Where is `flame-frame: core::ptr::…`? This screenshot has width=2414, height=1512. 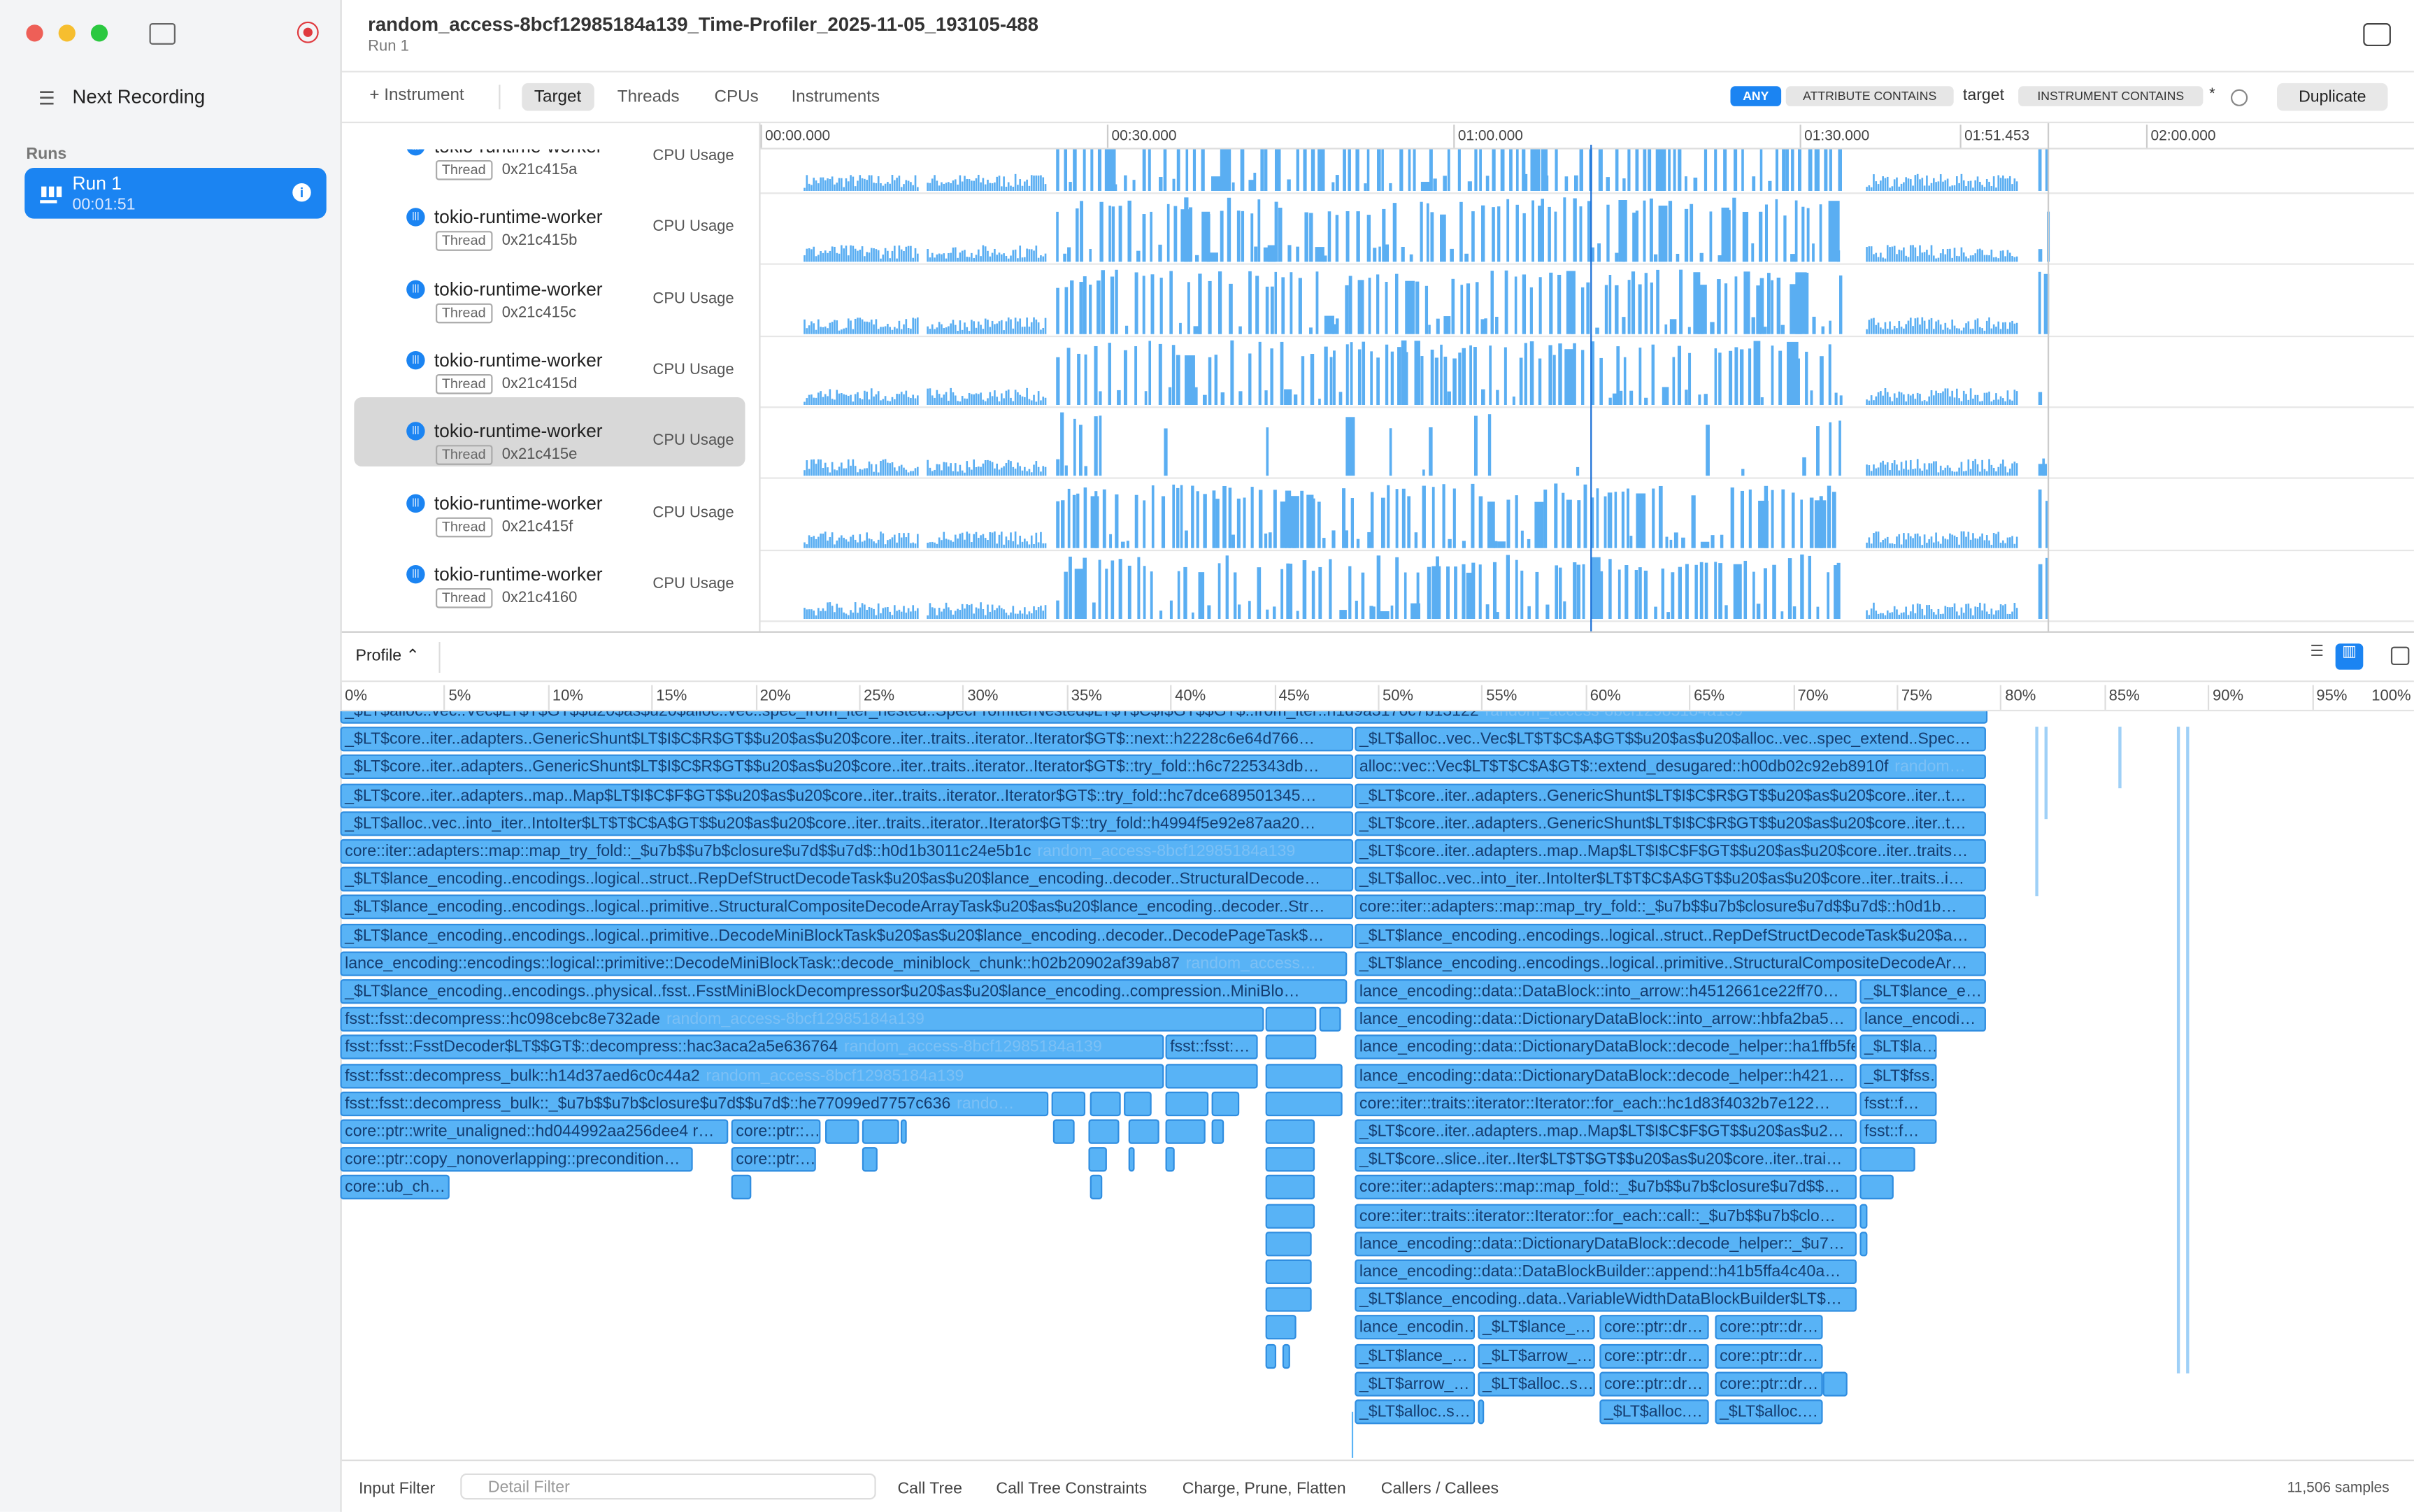
flame-frame: core::ptr::… is located at coordinates (776, 1131).